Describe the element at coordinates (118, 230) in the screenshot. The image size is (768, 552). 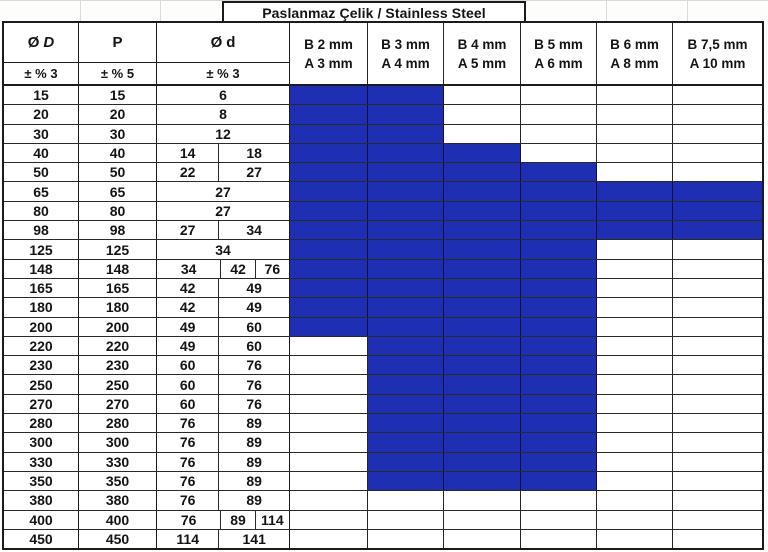
I see `cell-p: 98` at that location.